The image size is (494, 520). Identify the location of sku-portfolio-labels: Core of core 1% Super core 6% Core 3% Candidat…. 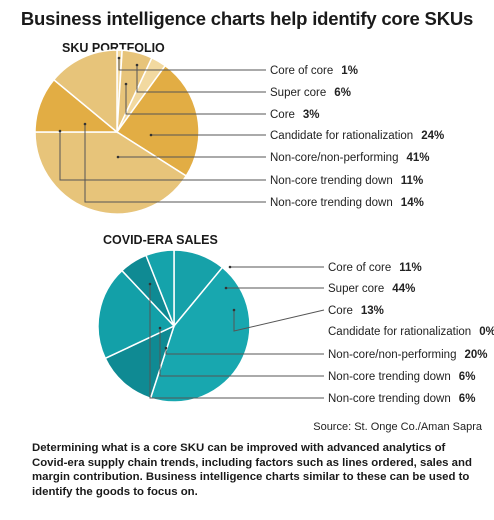
(357, 137).